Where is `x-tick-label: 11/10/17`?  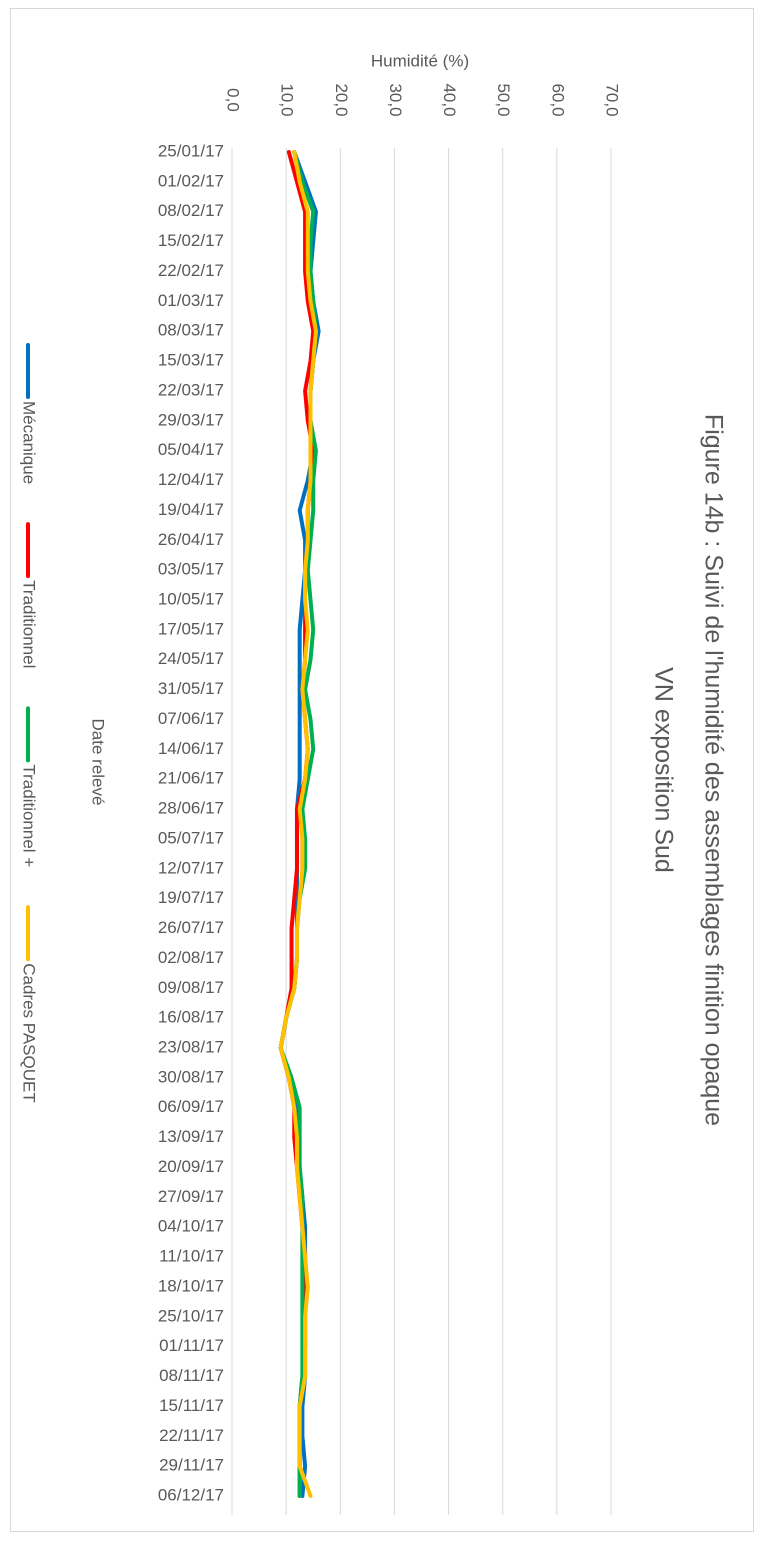 x-tick-label: 11/10/17 is located at coordinates (191, 1256).